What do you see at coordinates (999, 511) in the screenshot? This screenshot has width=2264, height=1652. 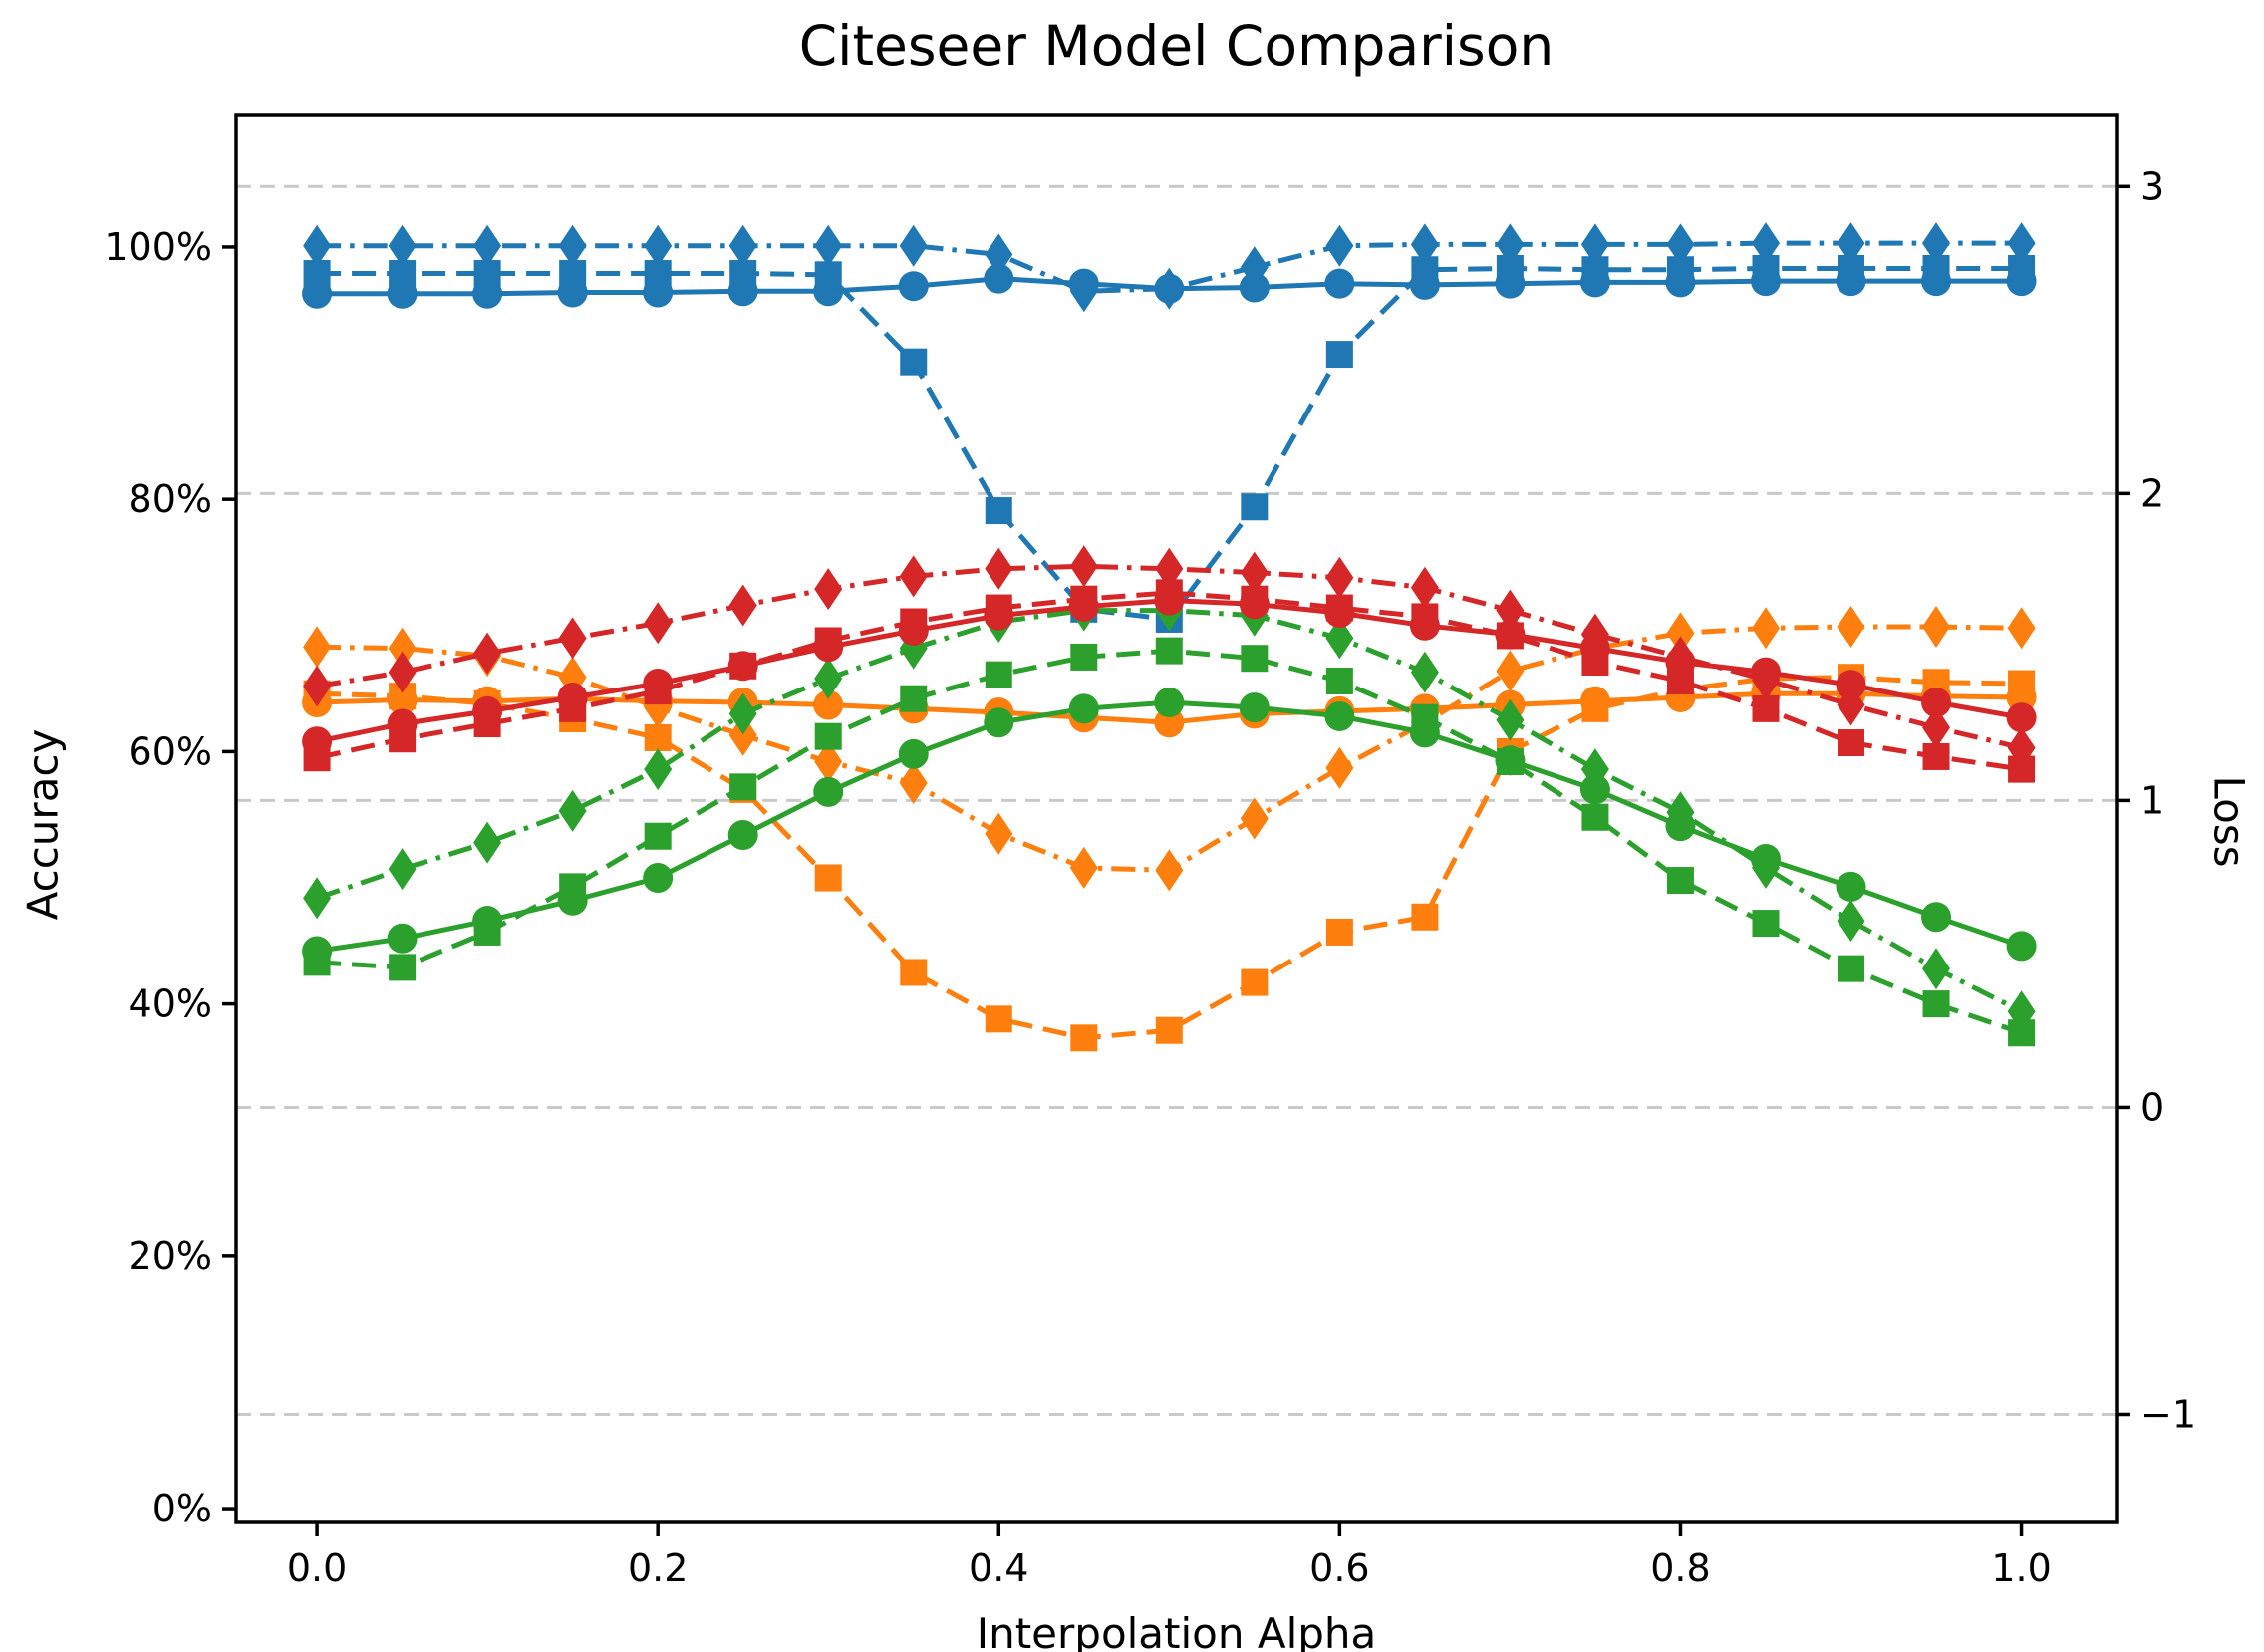 I see `data-point-blue-square-dashed-x0.4` at bounding box center [999, 511].